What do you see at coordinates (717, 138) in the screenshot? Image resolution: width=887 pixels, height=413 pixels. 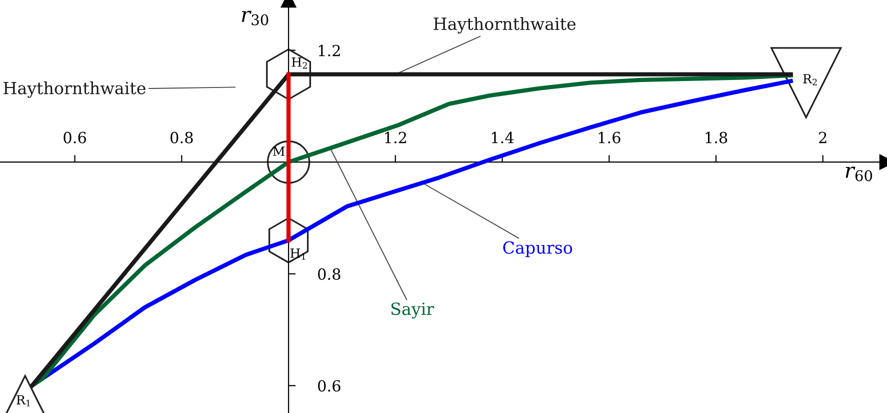 I see `x-tick-label: 1.8` at bounding box center [717, 138].